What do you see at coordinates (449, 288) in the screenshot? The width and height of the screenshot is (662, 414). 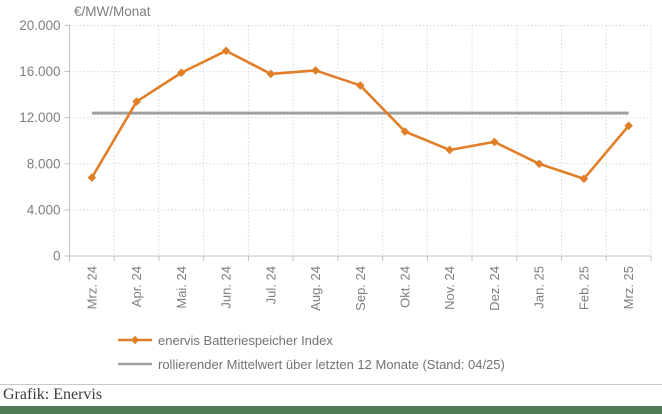 I see `x-axis-tick-label: Nov. 24` at bounding box center [449, 288].